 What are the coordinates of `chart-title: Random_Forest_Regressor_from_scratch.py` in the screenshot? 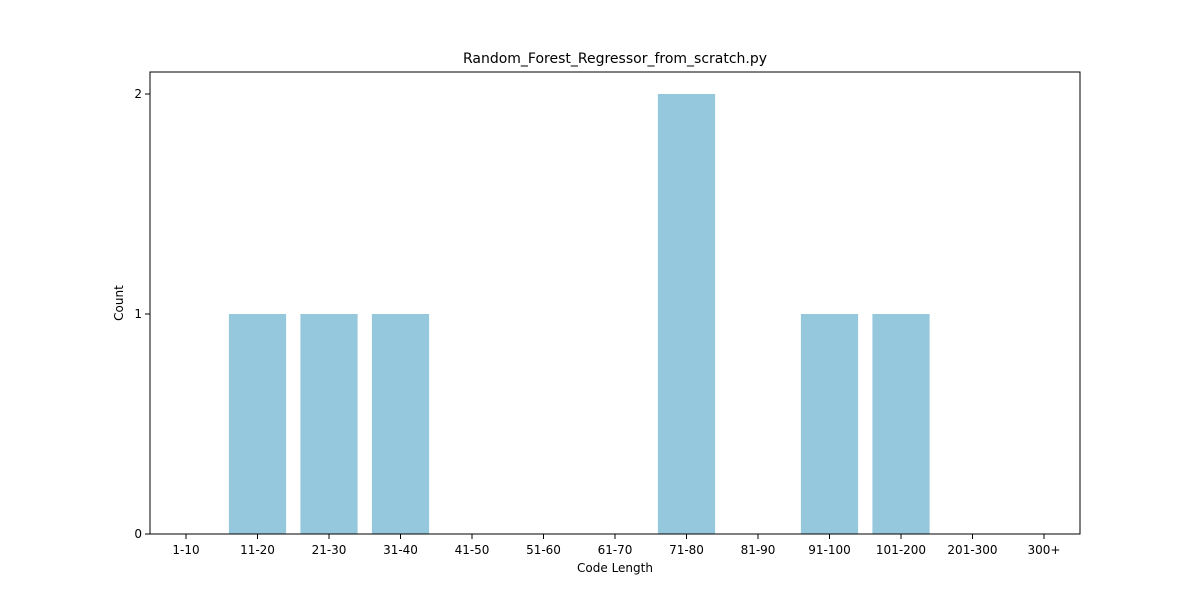 It's located at (615, 59).